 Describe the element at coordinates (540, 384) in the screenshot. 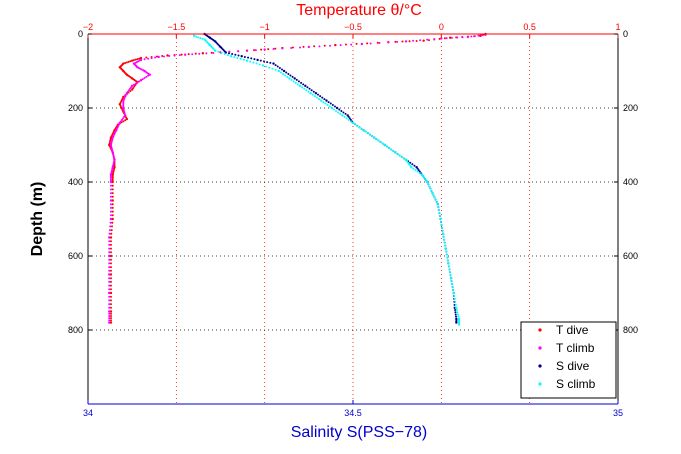

I see `legend-marker` at that location.